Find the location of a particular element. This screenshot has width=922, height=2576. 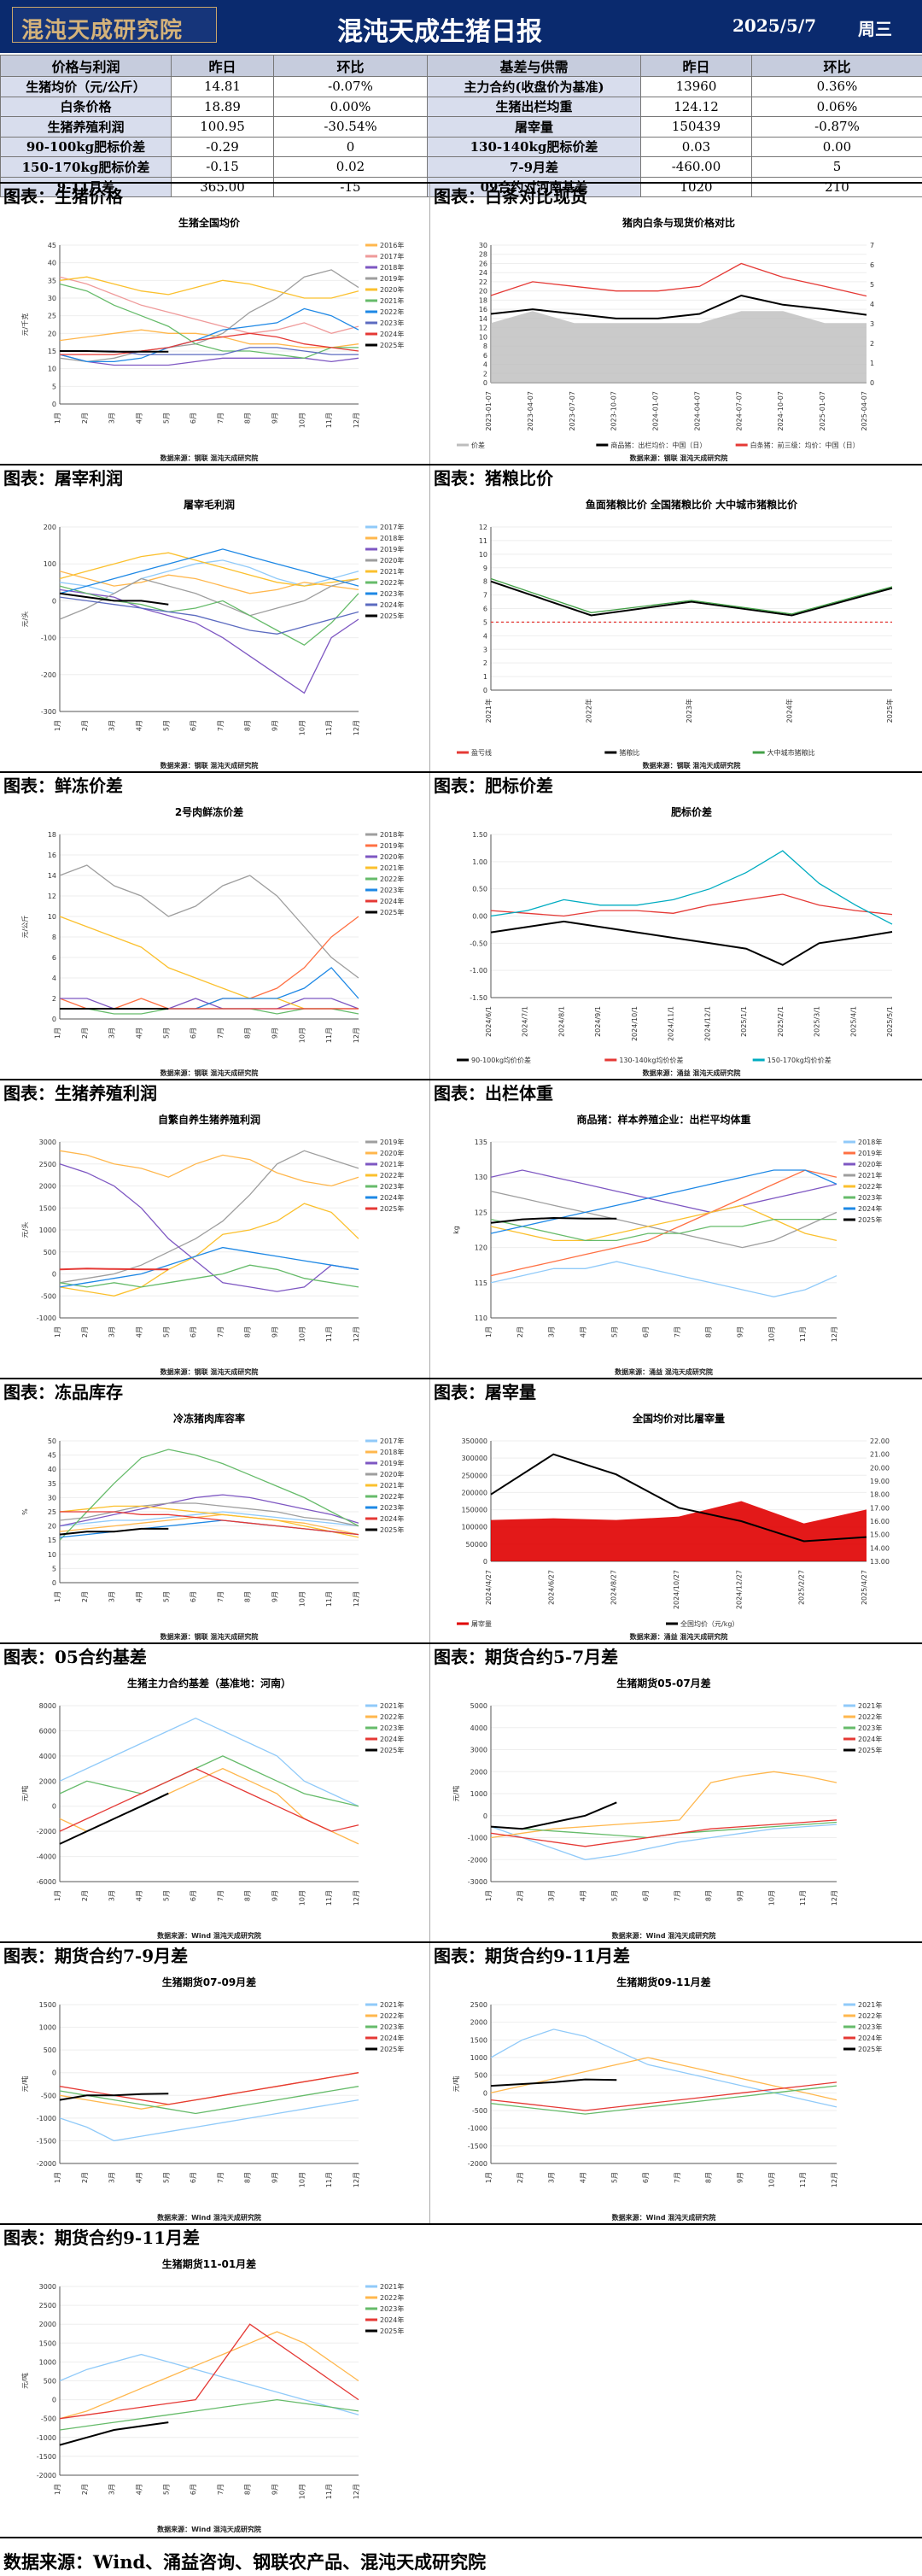

chart-title: 冷冻猪肉库容率 is located at coordinates (209, 1418).